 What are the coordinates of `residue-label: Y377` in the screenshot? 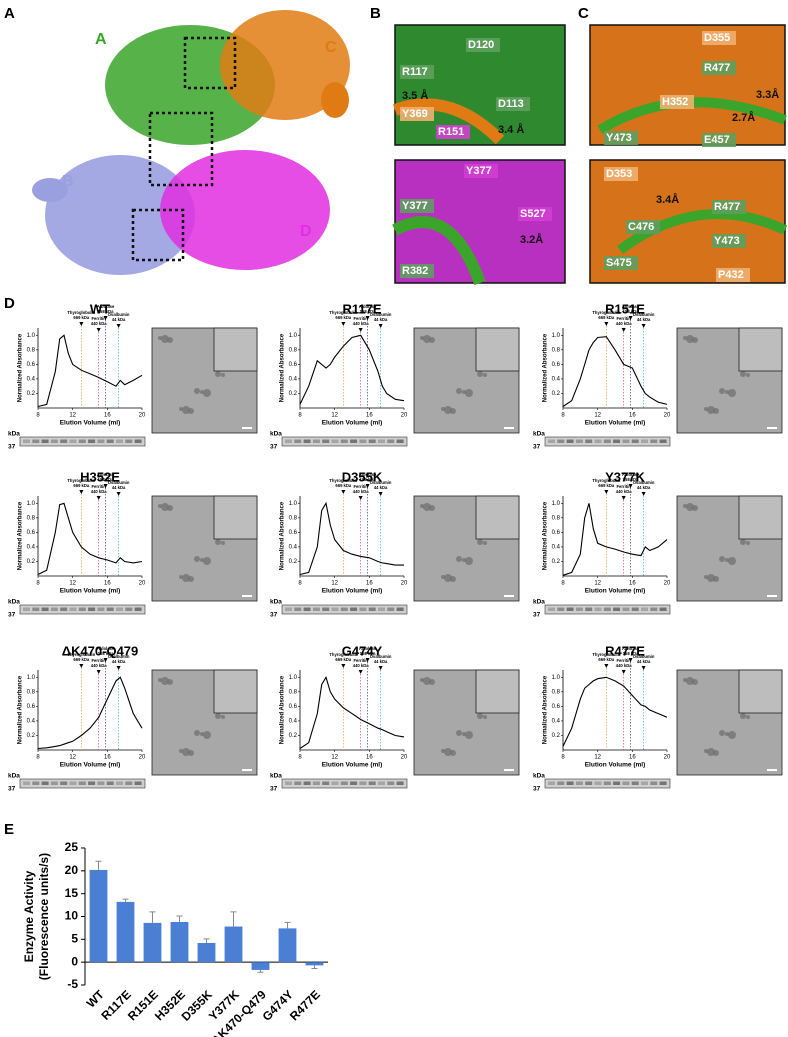 It's located at (479, 171).